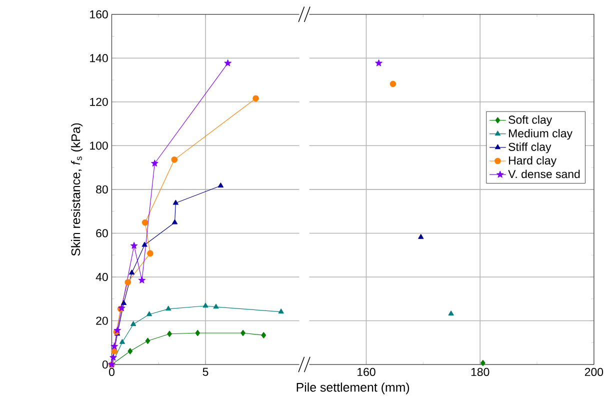 The height and width of the screenshot is (420, 615). What do you see at coordinates (205, 372) in the screenshot?
I see `x-tick-label: 5` at bounding box center [205, 372].